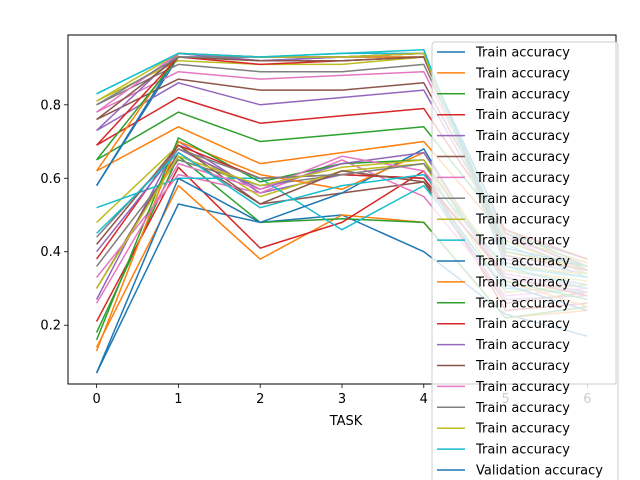  I want to click on x-tick-label: 4, so click(424, 399).